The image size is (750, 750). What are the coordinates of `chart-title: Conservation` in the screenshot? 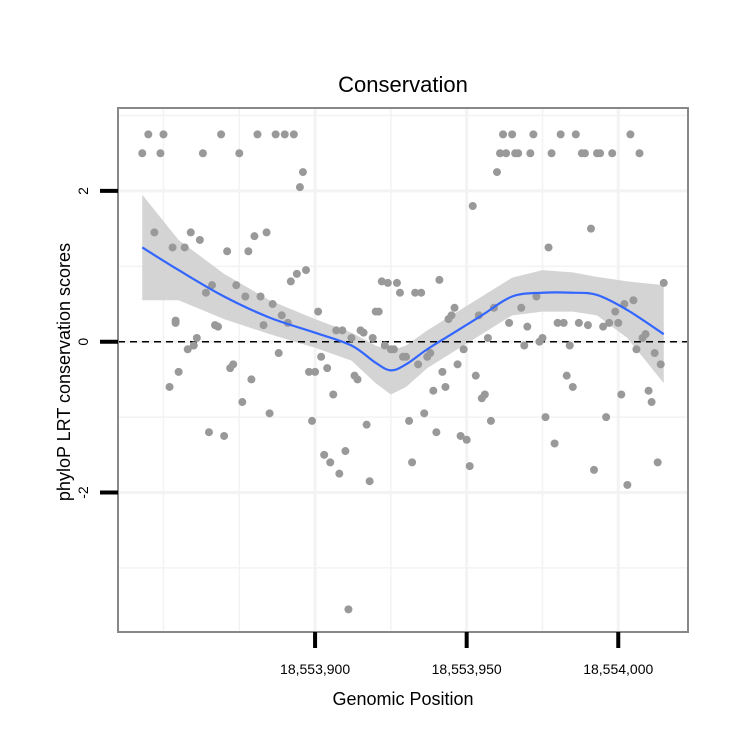 It's located at (403, 84).